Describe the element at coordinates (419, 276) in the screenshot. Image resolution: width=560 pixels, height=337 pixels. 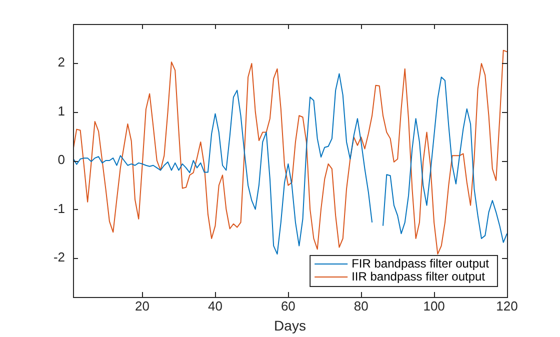
I see `legend-label: IIR bandpass filter output` at that location.